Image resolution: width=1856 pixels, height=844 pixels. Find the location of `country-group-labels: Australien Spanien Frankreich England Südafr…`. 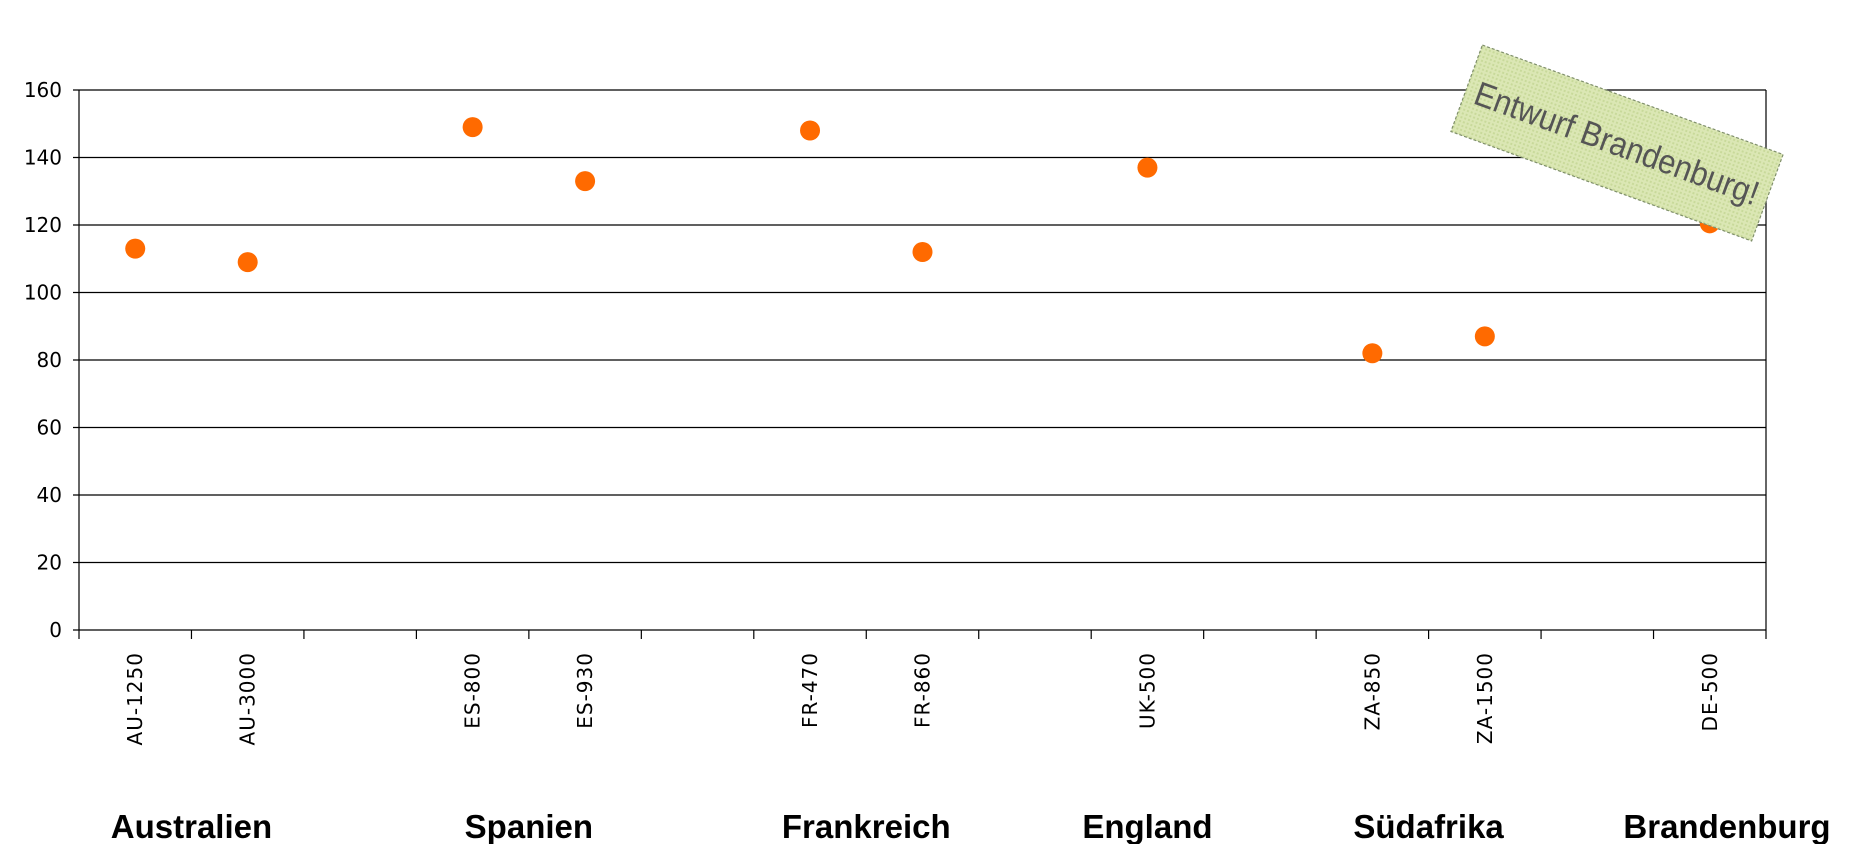

country-group-labels: Australien Spanien Frankreich England Südafr… is located at coordinates (971, 826).